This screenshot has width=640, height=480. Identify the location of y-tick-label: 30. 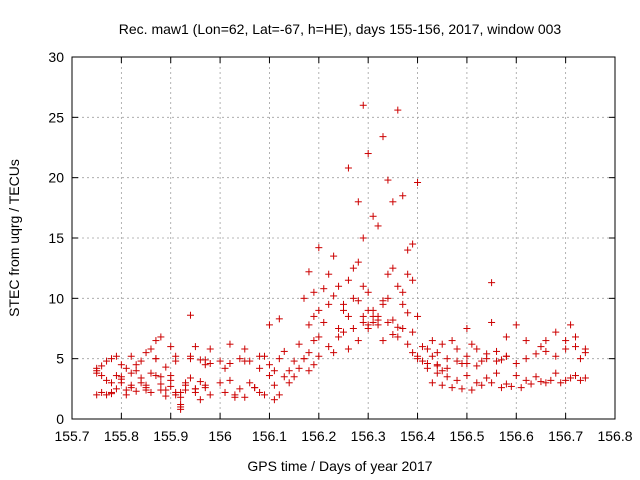
(56, 57).